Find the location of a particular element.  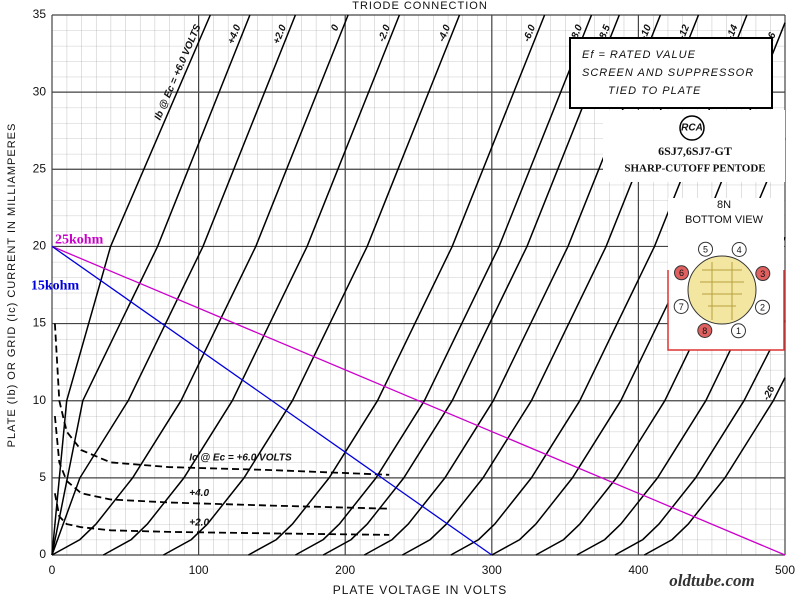

pin-number: 1 is located at coordinates (738, 331).